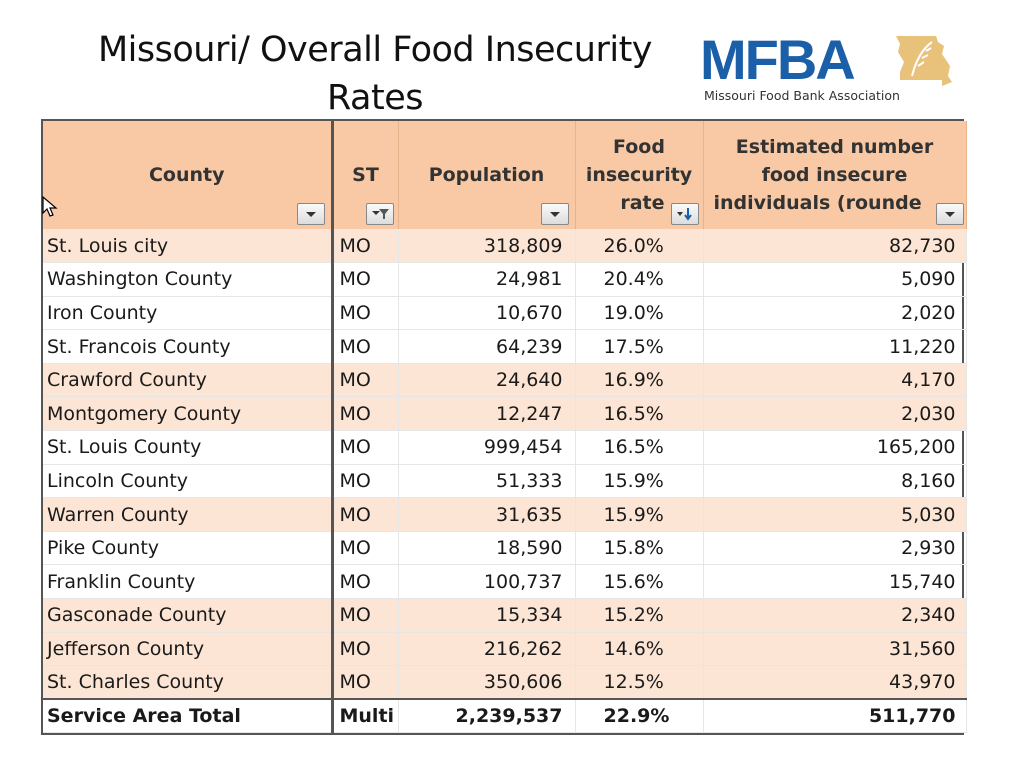 The width and height of the screenshot is (1024, 768). I want to click on population-cell: 24,981, so click(487, 279).